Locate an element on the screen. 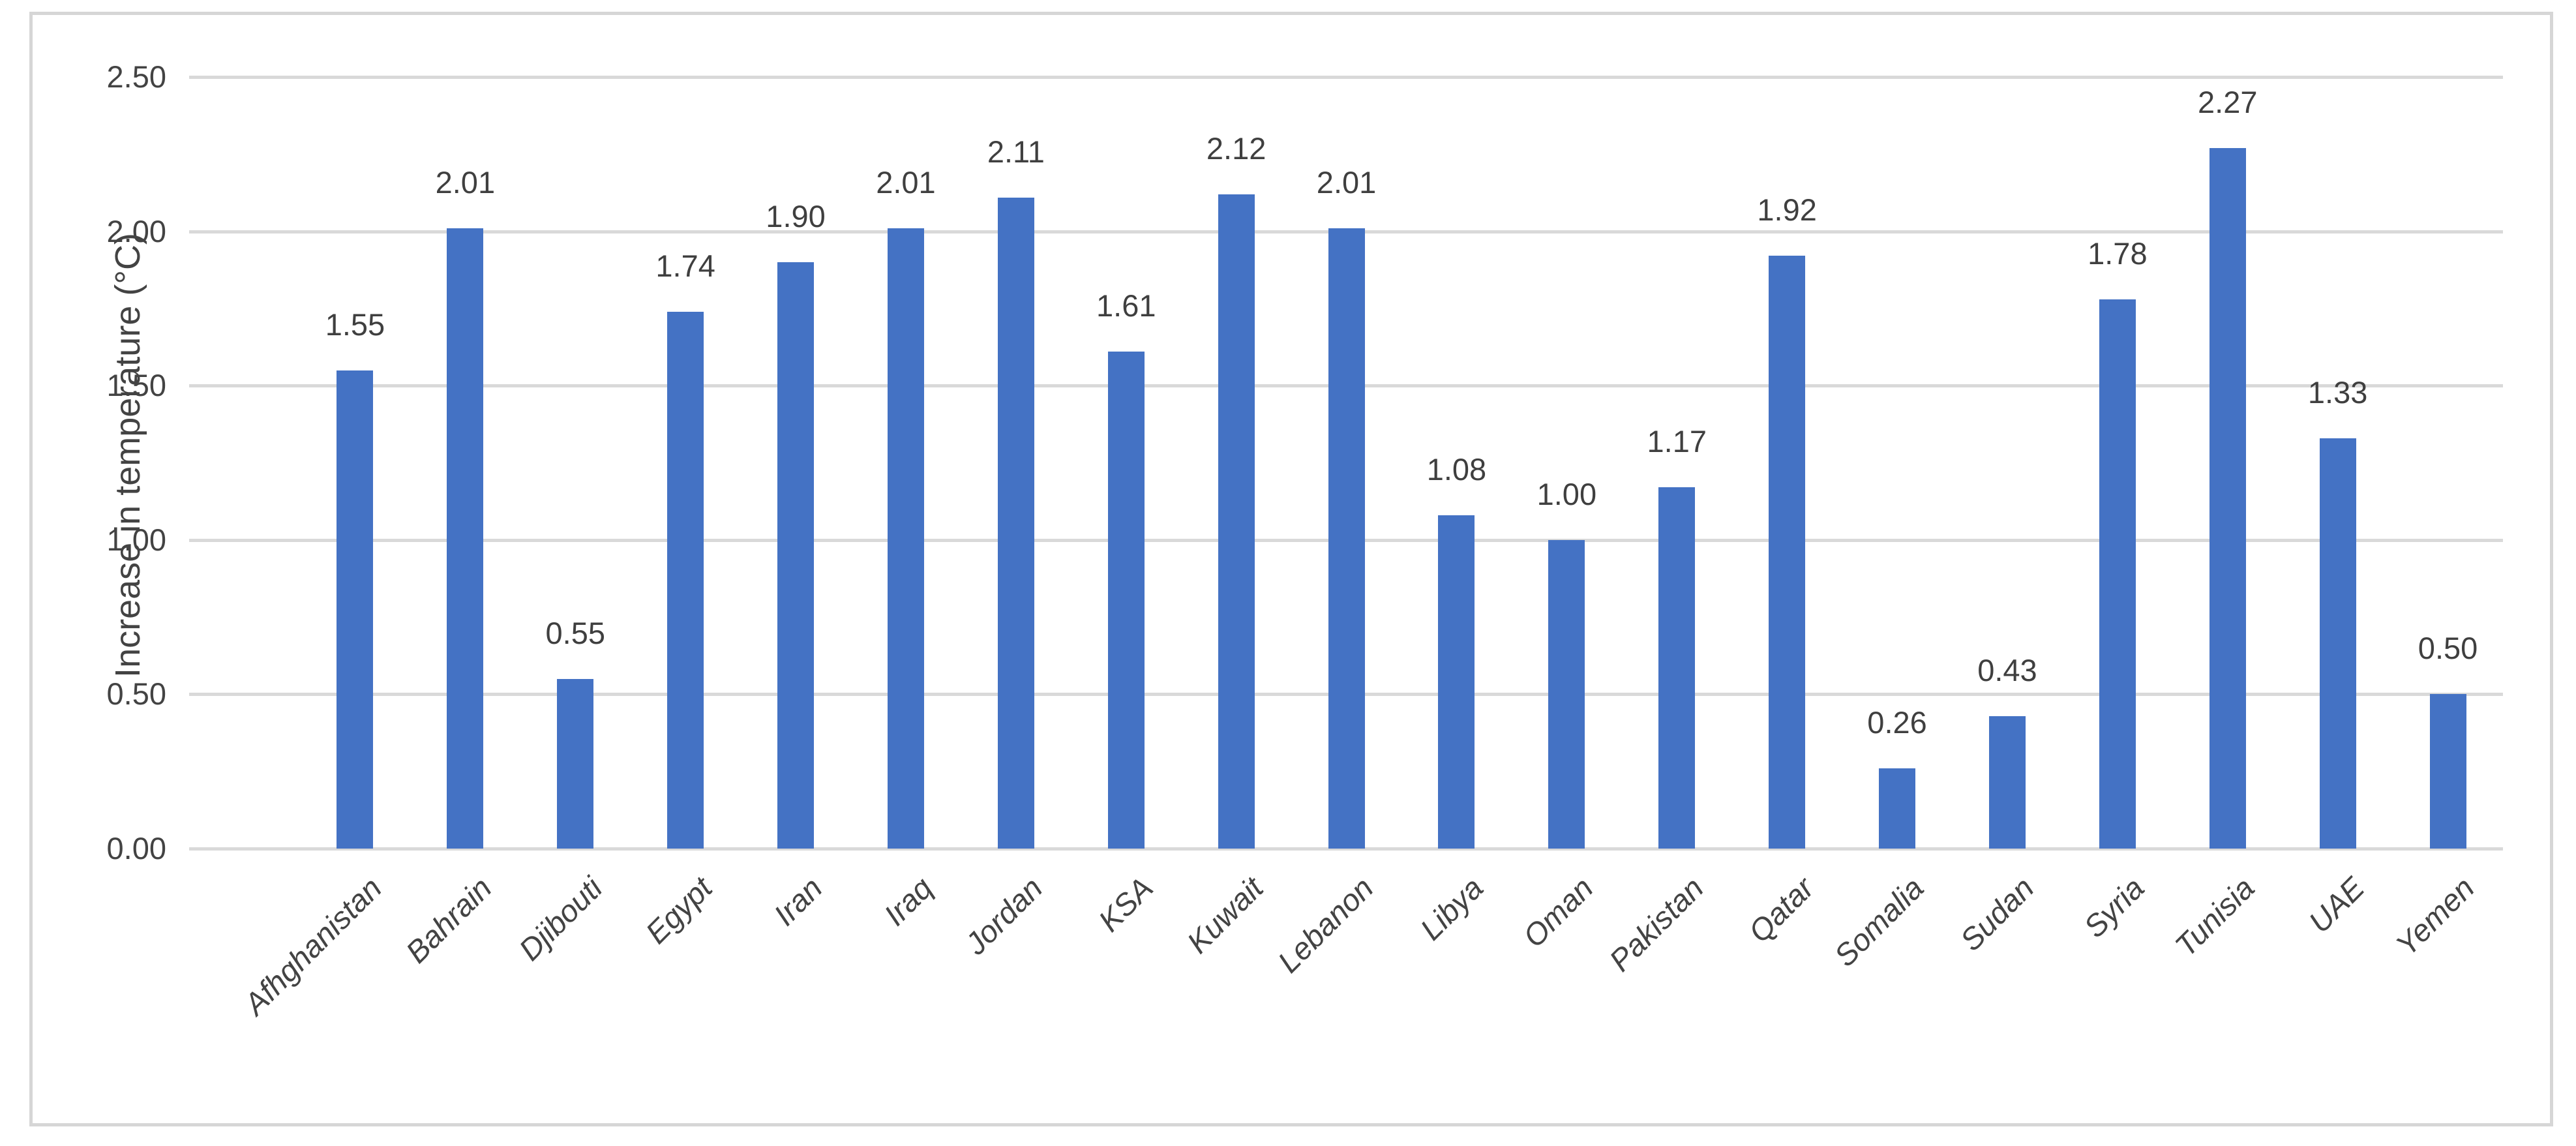 Image resolution: width=2576 pixels, height=1146 pixels. x-category-label: UAE is located at coordinates (2336, 905).